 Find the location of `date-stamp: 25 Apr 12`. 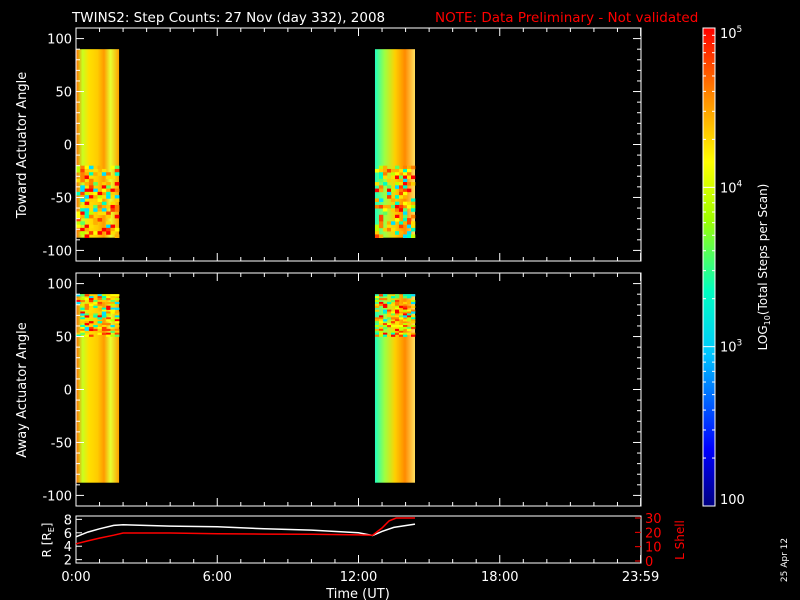

date-stamp: 25 Apr 12 is located at coordinates (785, 560).